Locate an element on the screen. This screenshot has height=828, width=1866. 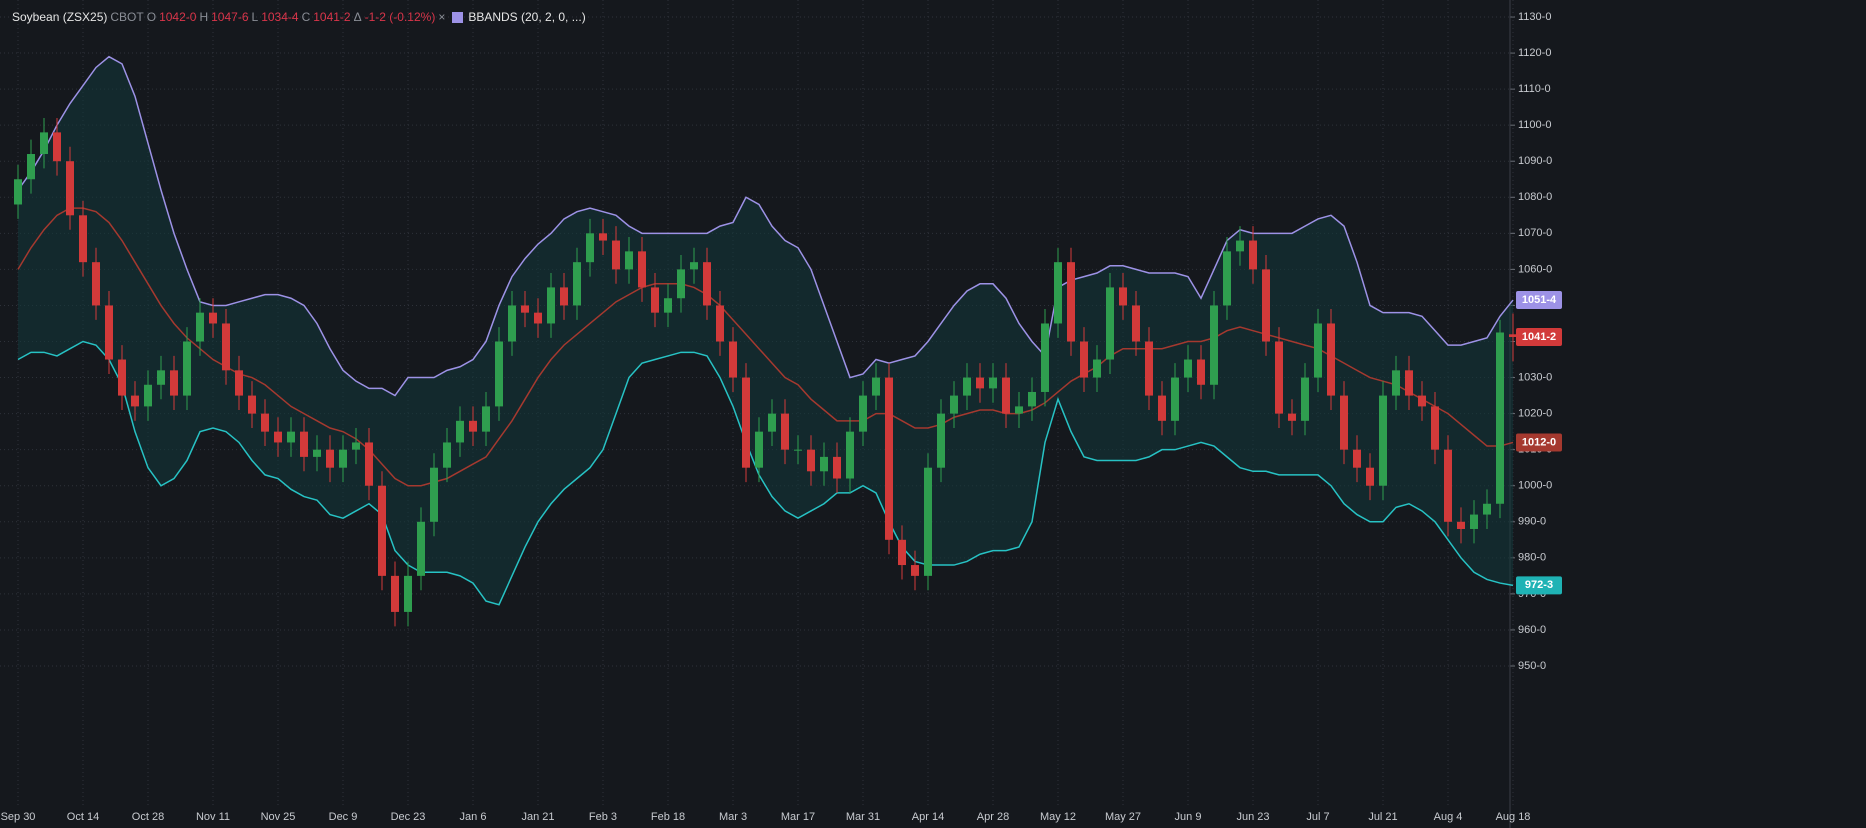
price-tag-label: 1051-4 is located at coordinates (1539, 300).